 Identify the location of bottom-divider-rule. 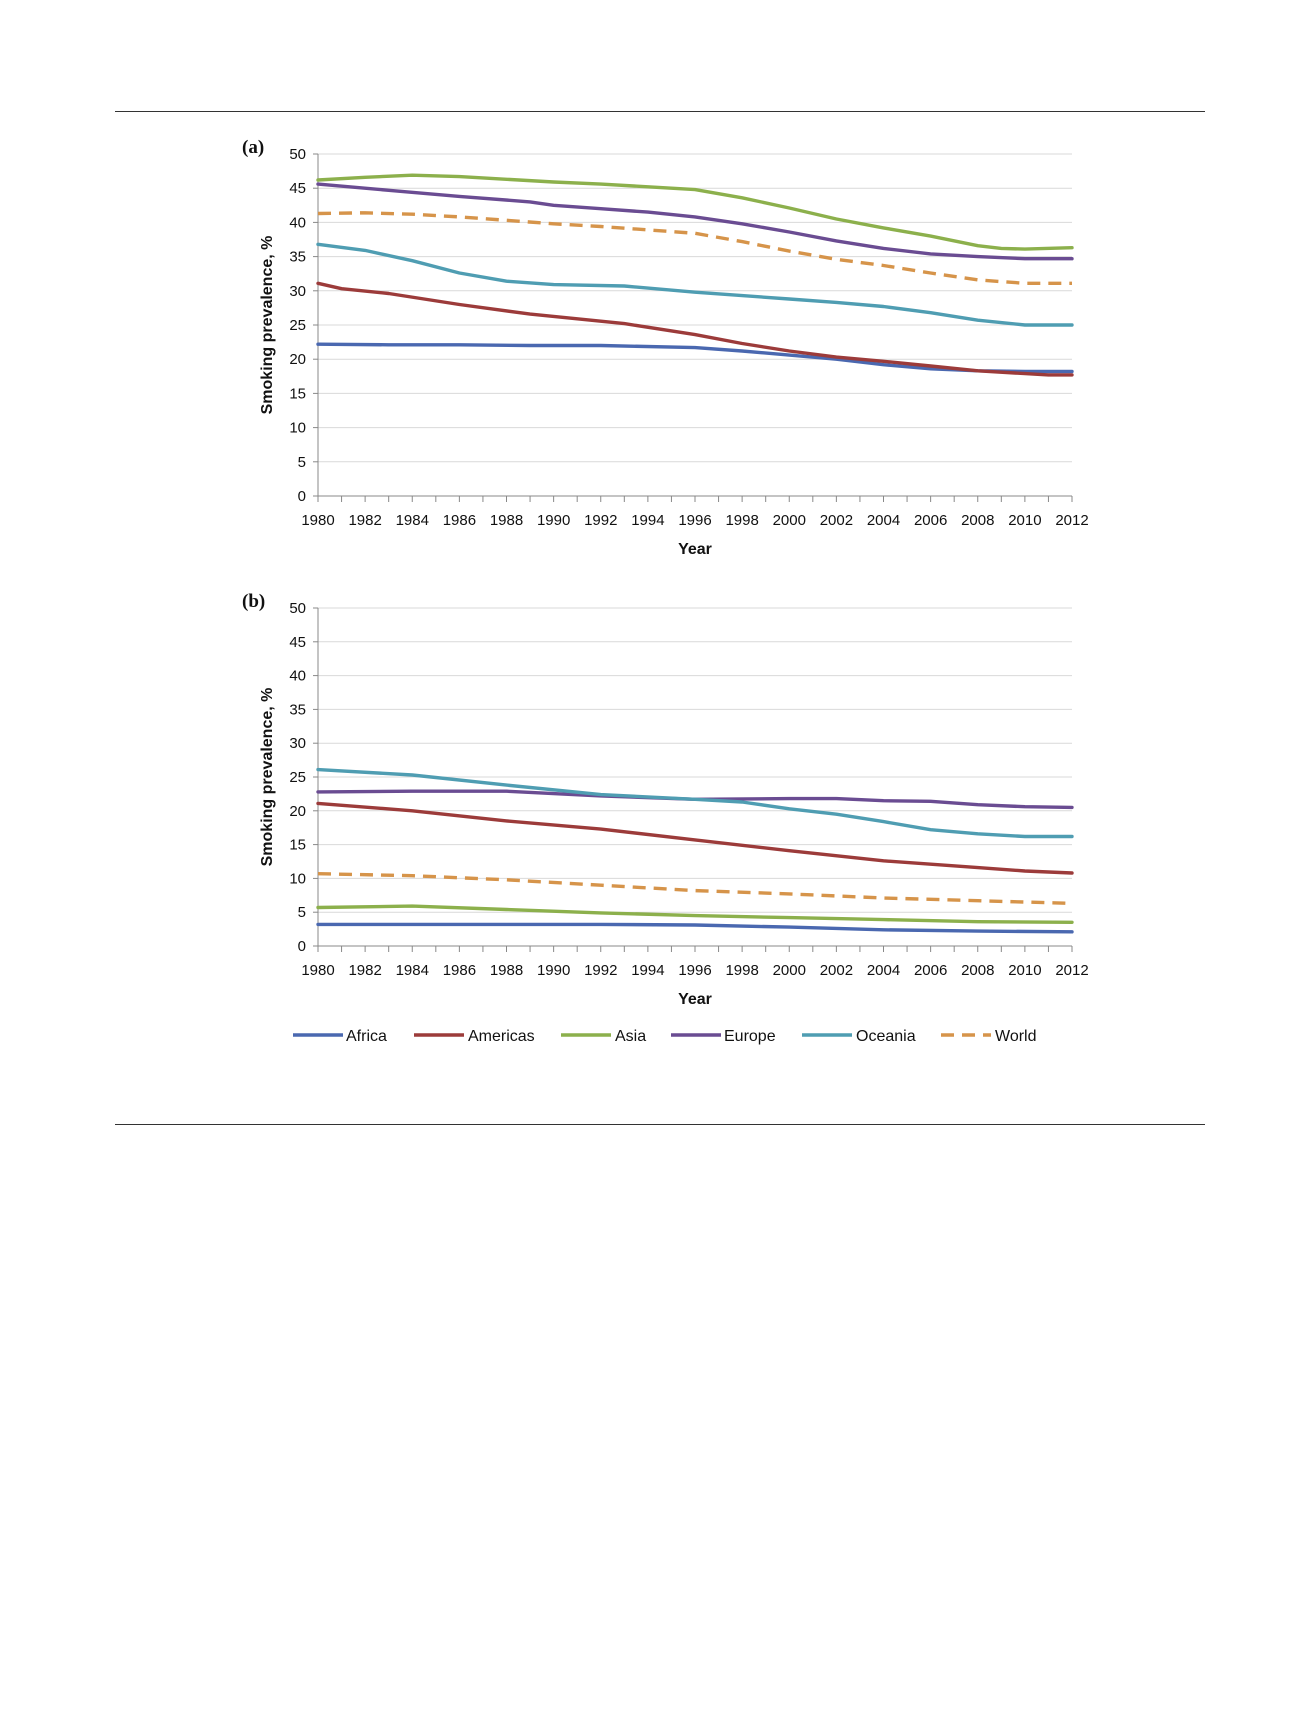
(660, 1124).